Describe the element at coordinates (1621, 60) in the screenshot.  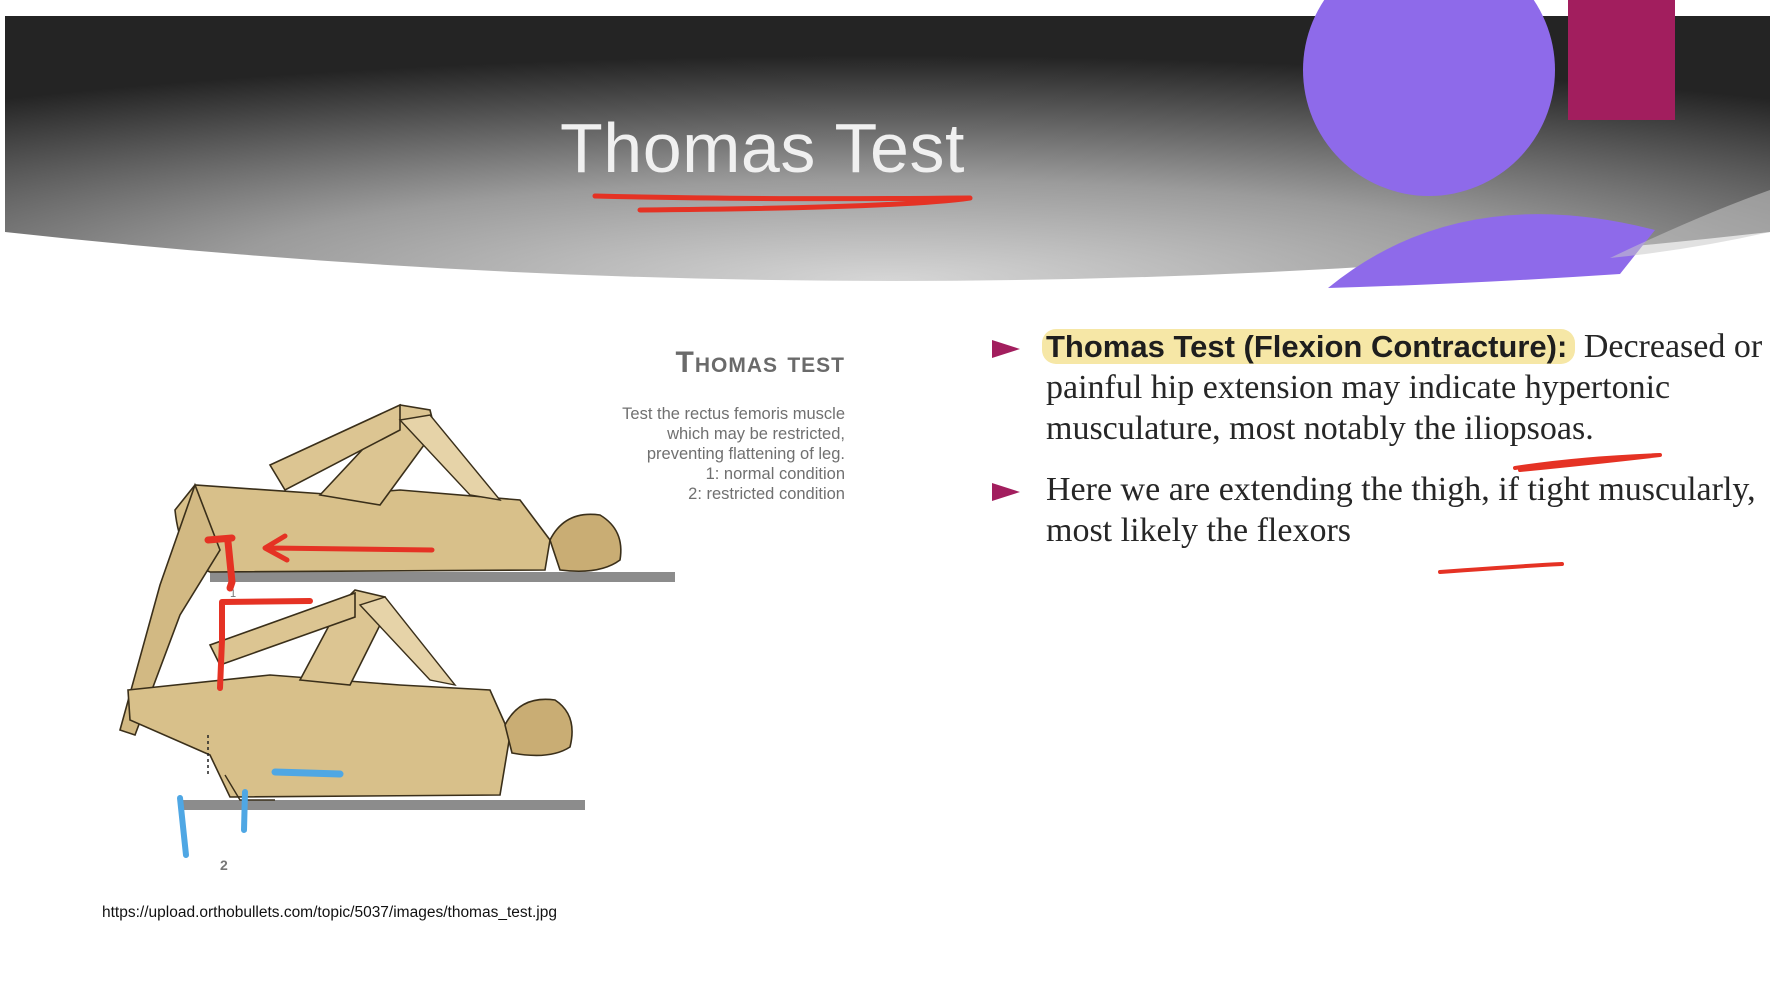
I see `magenta-square` at that location.